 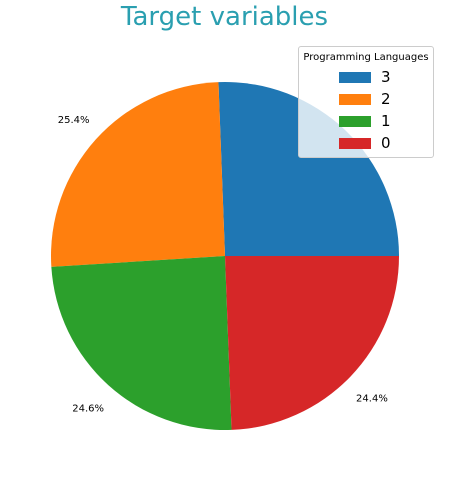 I want to click on legend-entry-0: 0, so click(x=384, y=143).